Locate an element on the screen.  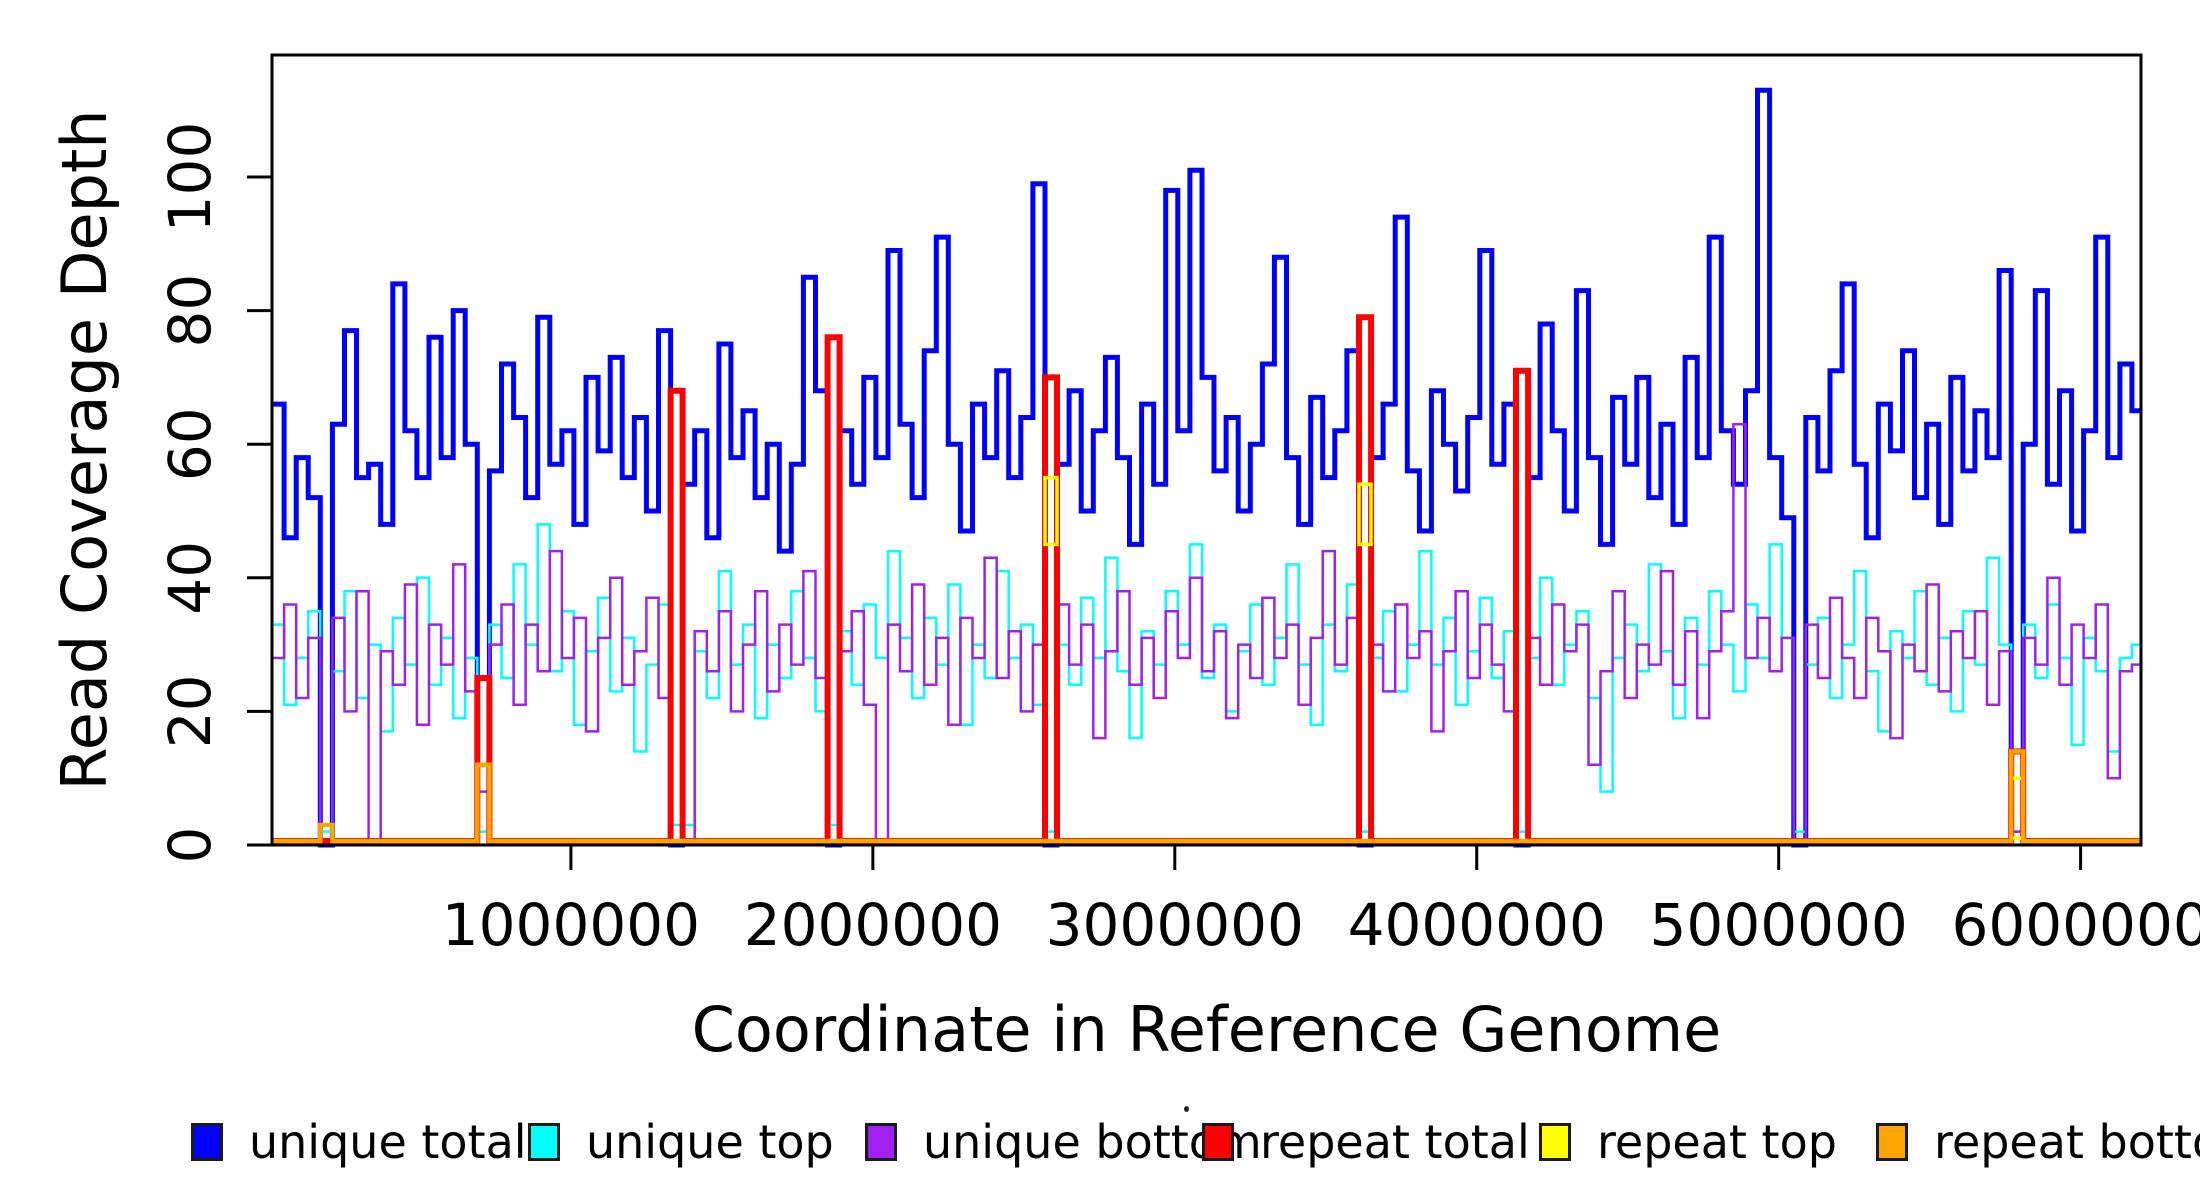
legend-item-repeat-bottom: repeat bottom is located at coordinates (2038, 1142).